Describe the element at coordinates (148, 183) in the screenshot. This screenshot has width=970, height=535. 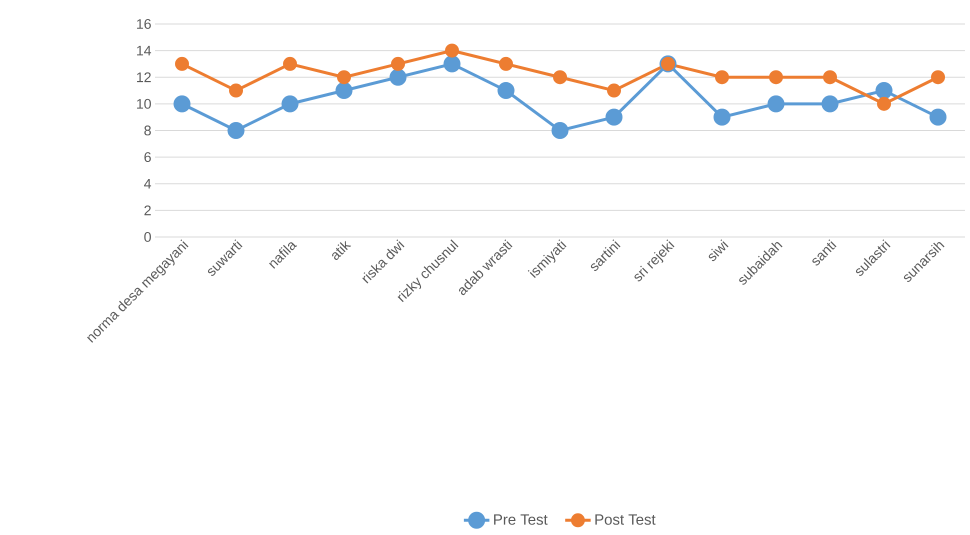
I see `y-tick-label: 4` at that location.